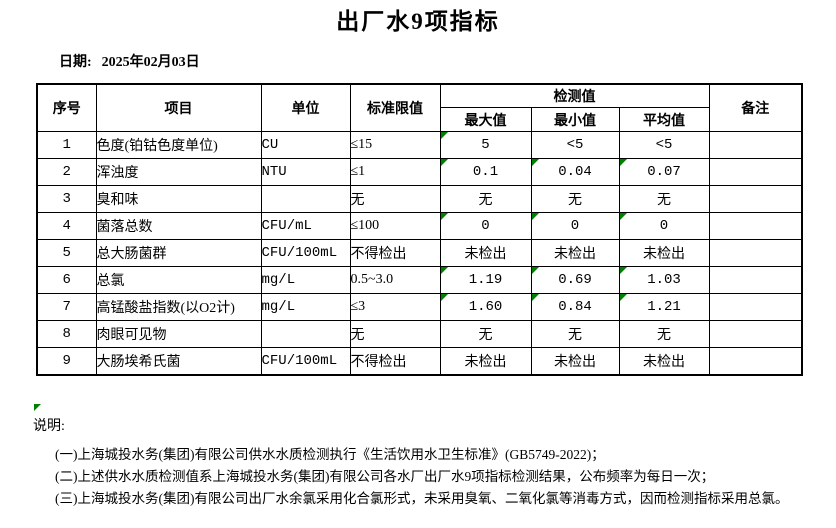 This screenshot has width=836, height=528. What do you see at coordinates (75, 62) in the screenshot?
I see `date-label: 日期:` at bounding box center [75, 62].